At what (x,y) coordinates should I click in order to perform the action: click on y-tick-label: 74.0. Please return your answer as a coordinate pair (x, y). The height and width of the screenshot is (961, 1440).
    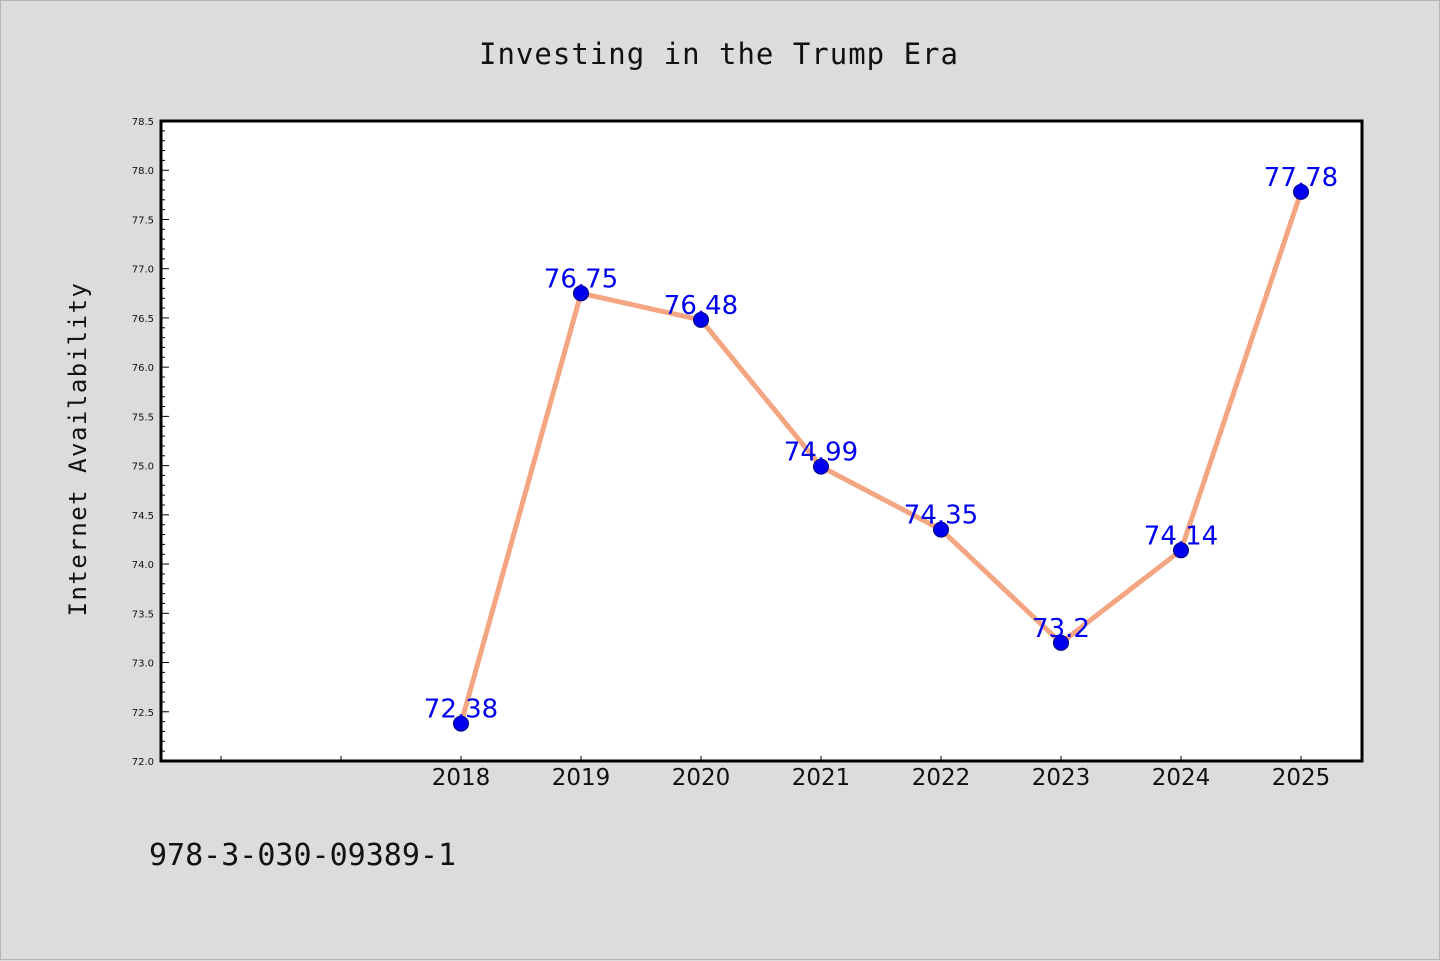
    Looking at the image, I should click on (143, 565).